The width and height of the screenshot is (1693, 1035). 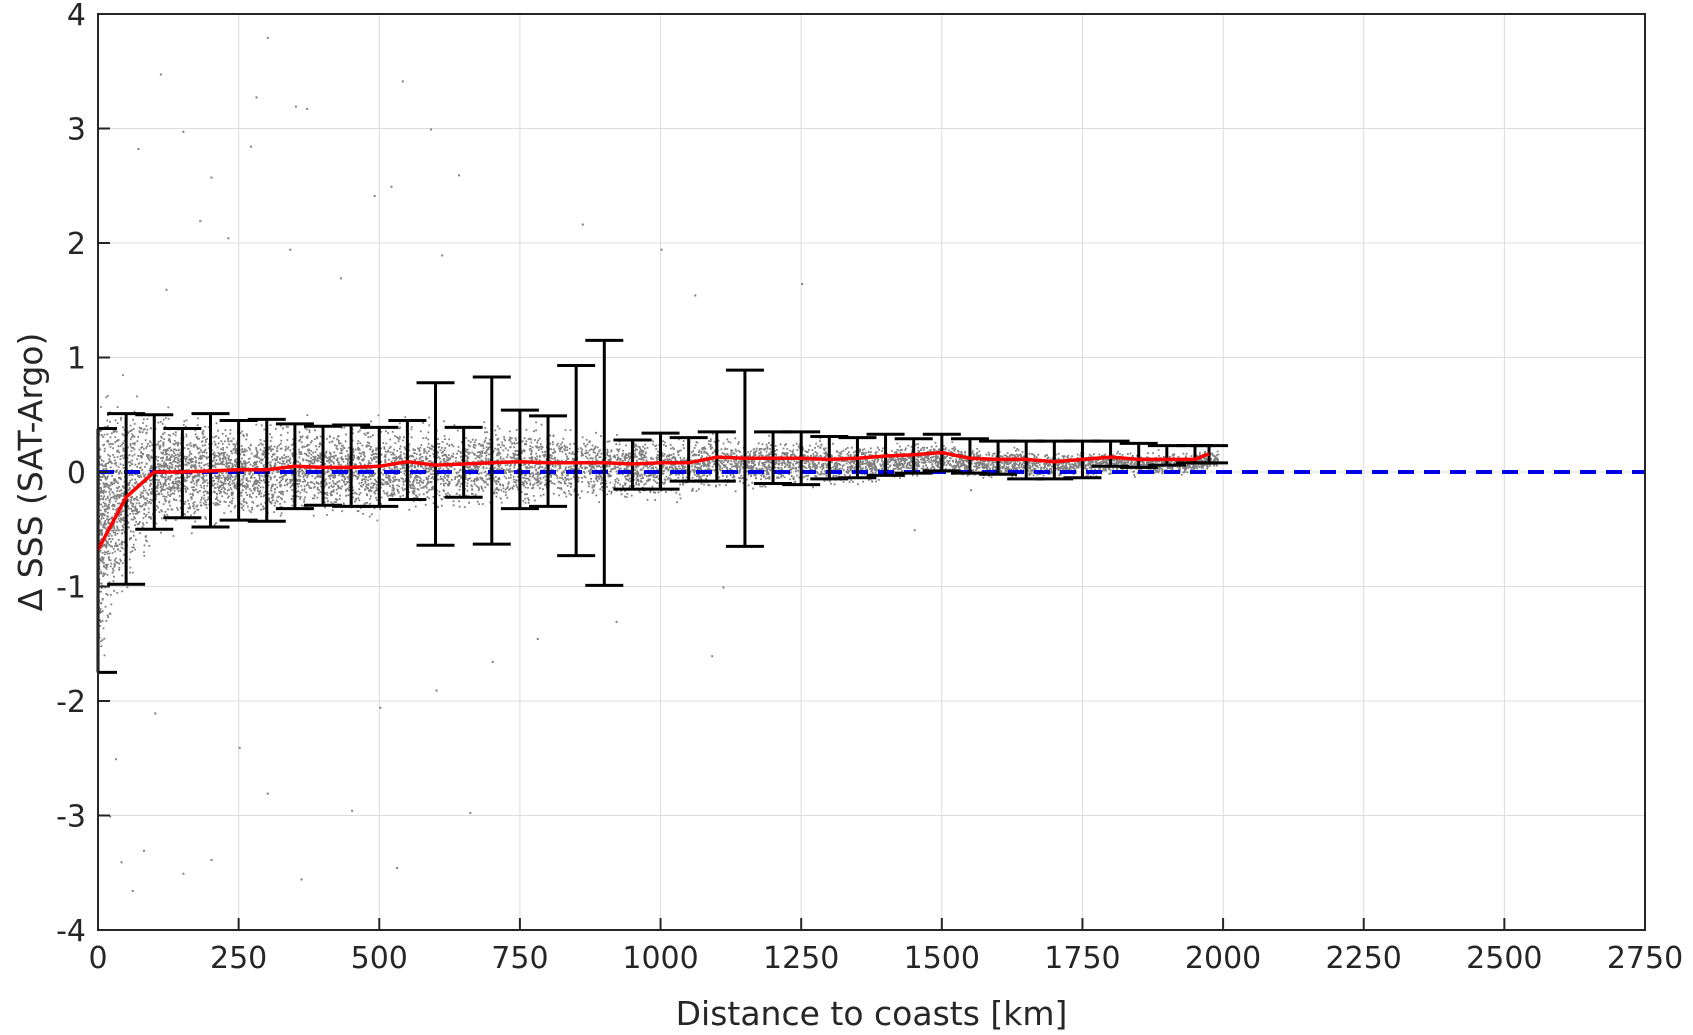 What do you see at coordinates (1223, 958) in the screenshot?
I see `x-tick-label: 2000` at bounding box center [1223, 958].